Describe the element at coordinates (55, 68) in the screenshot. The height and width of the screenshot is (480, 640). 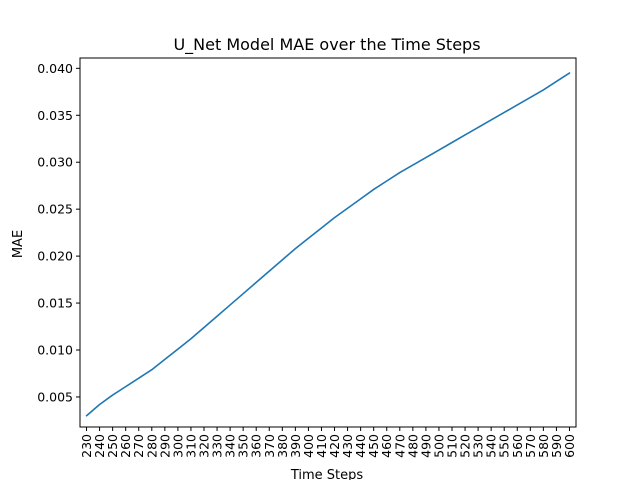
I see `y-tick-label: 0.040` at that location.